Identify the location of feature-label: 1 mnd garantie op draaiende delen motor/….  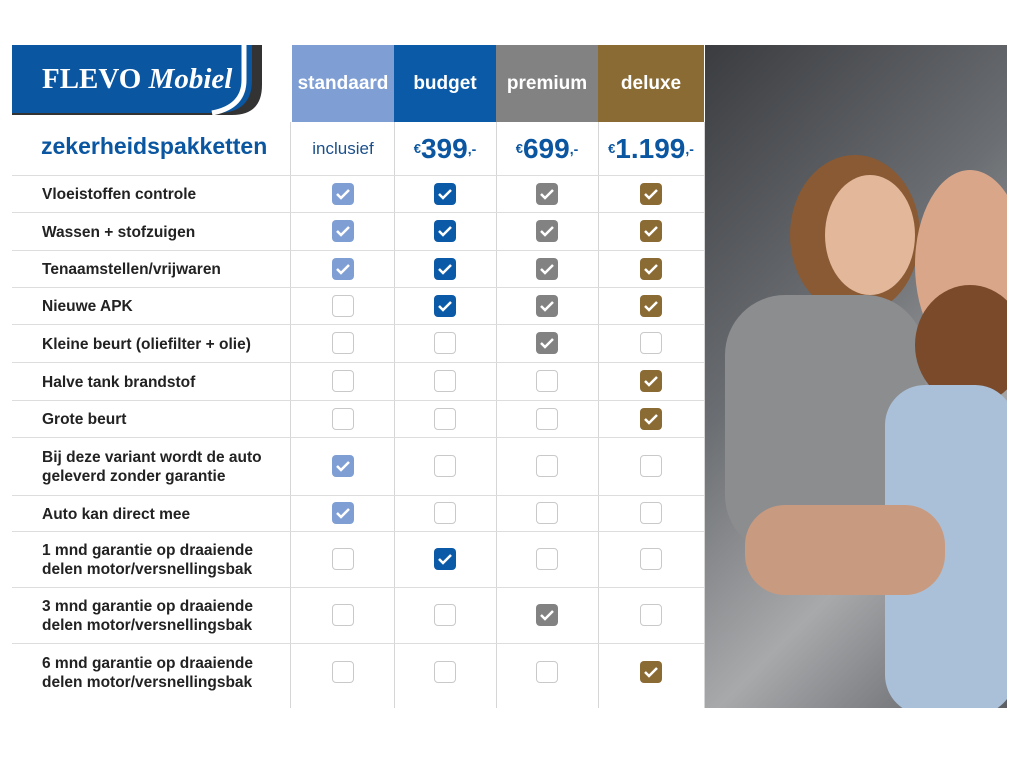
(148, 560).